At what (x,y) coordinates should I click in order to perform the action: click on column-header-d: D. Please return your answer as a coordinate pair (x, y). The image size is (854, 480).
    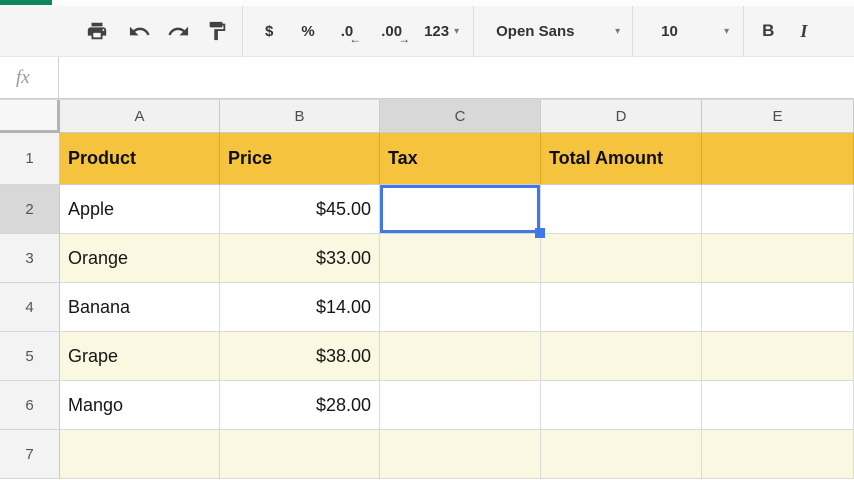
    Looking at the image, I should click on (621, 116).